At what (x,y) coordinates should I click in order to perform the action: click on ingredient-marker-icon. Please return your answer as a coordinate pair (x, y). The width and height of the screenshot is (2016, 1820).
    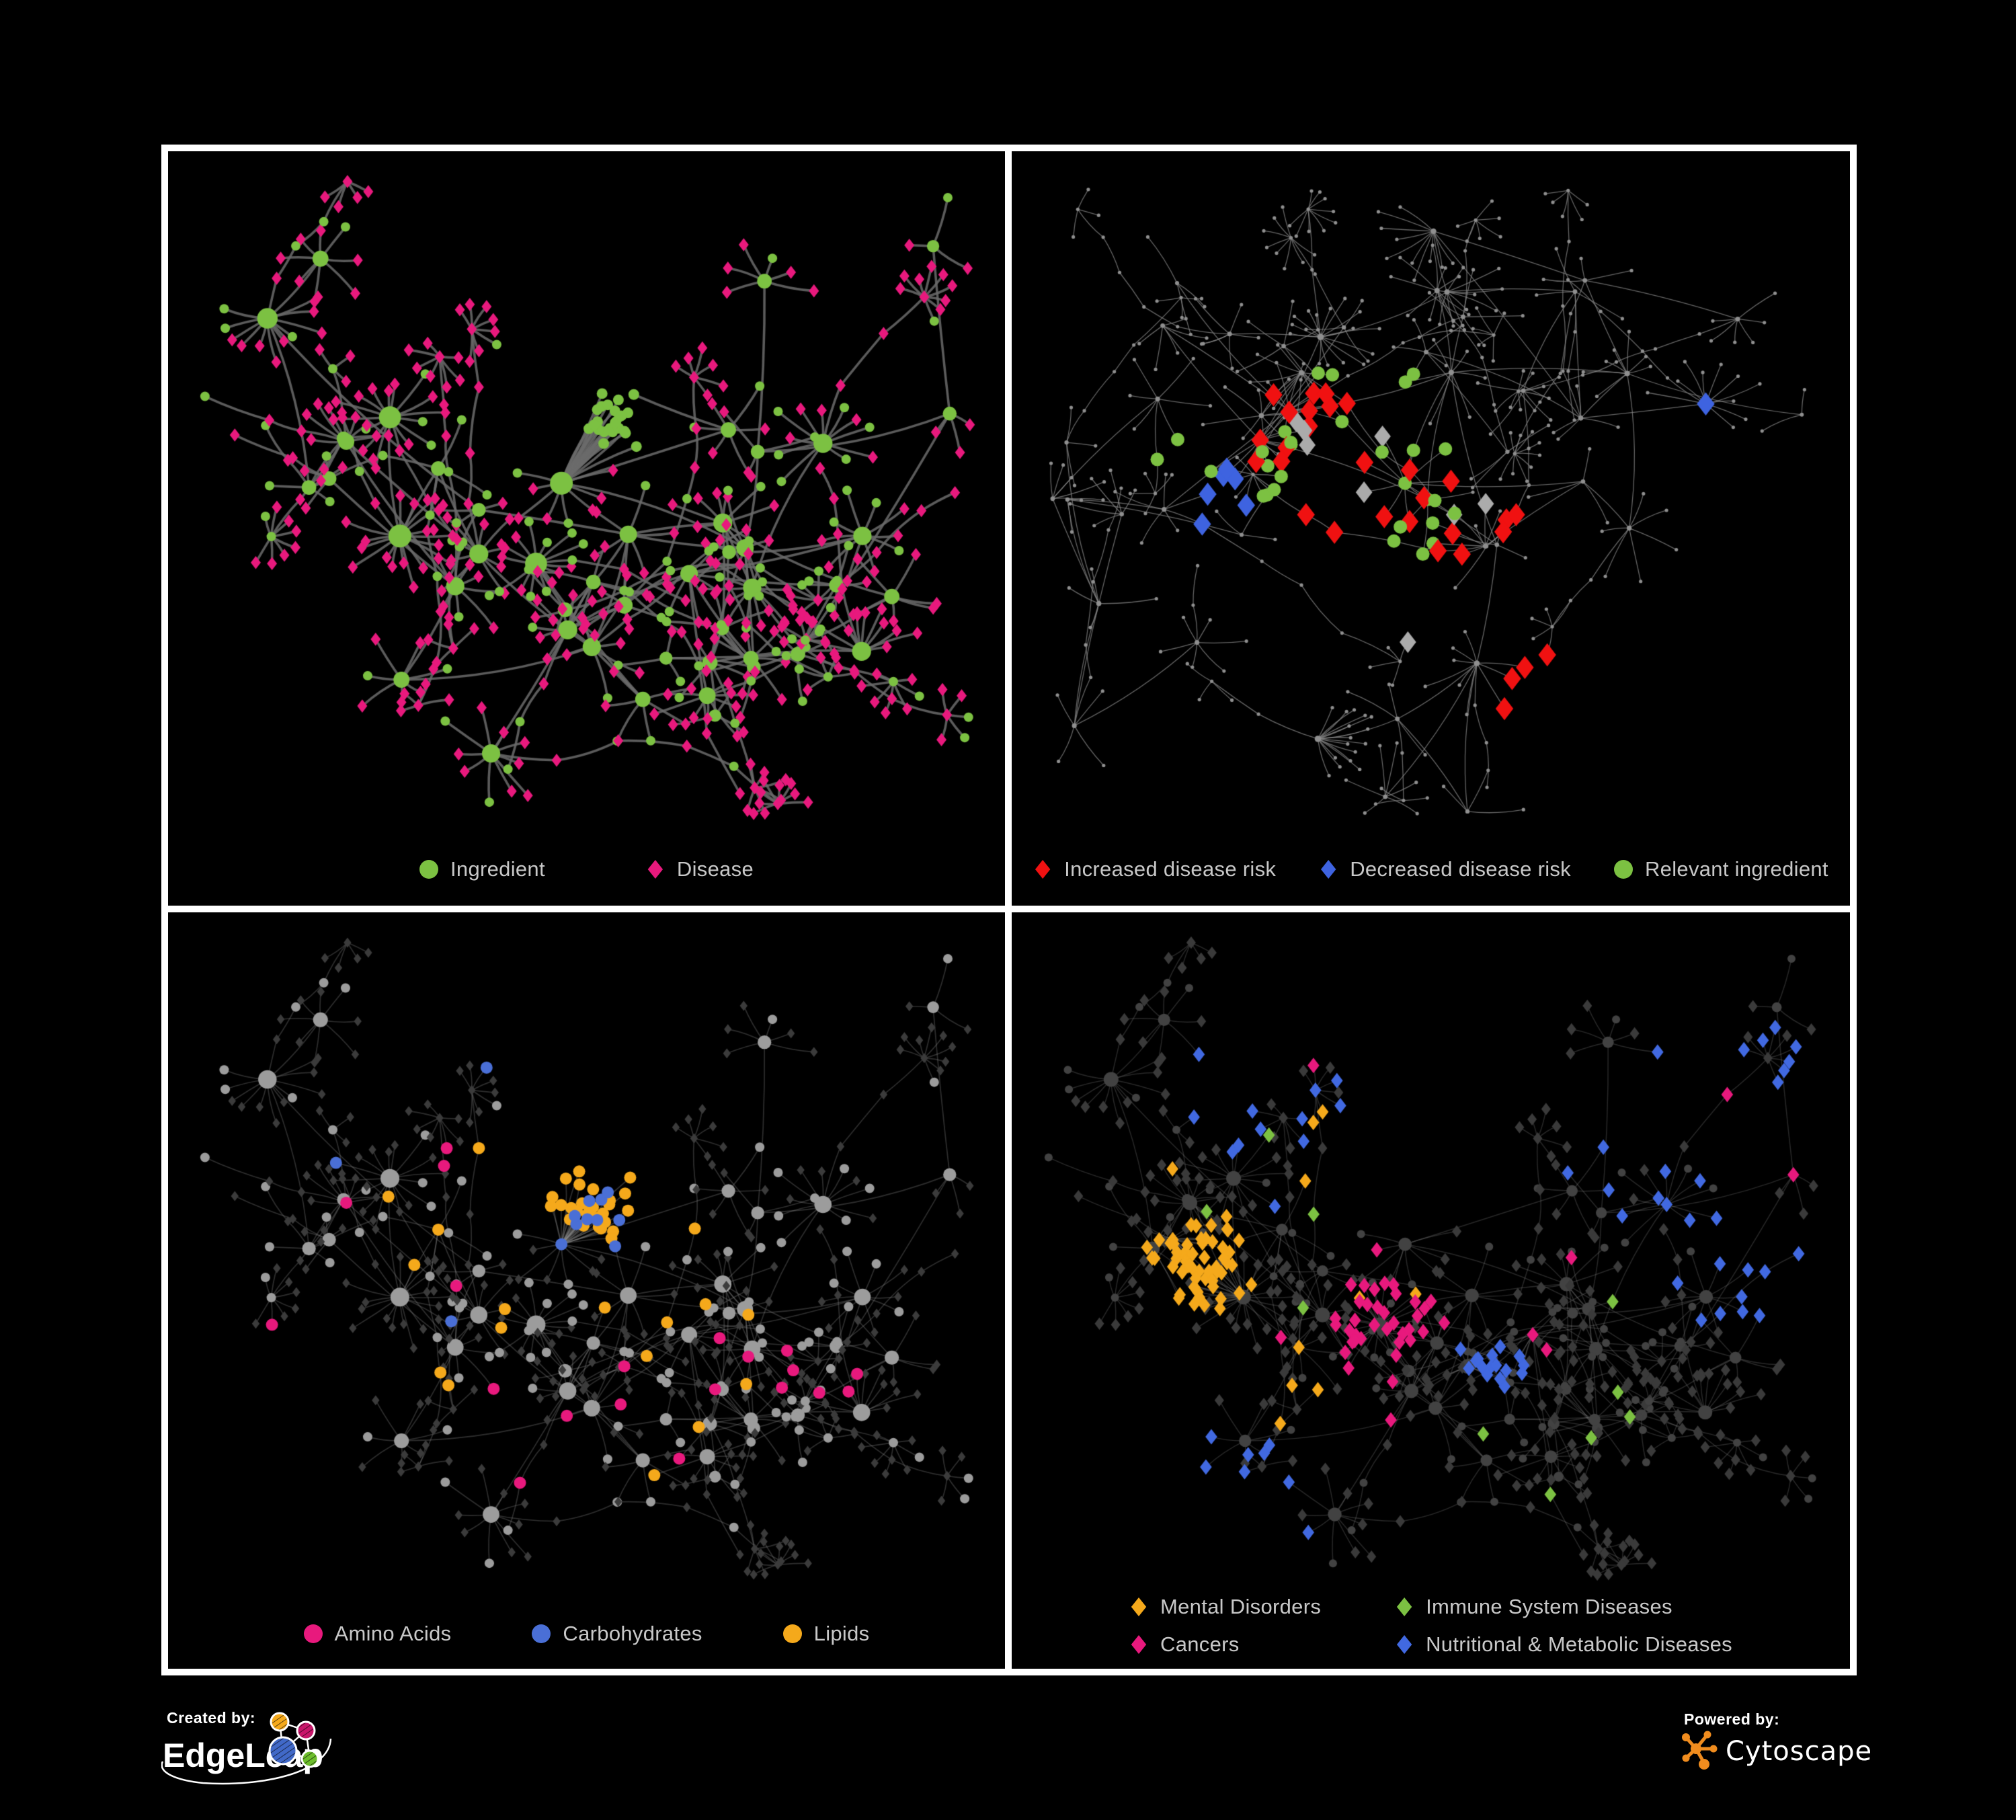
    Looking at the image, I should click on (428, 869).